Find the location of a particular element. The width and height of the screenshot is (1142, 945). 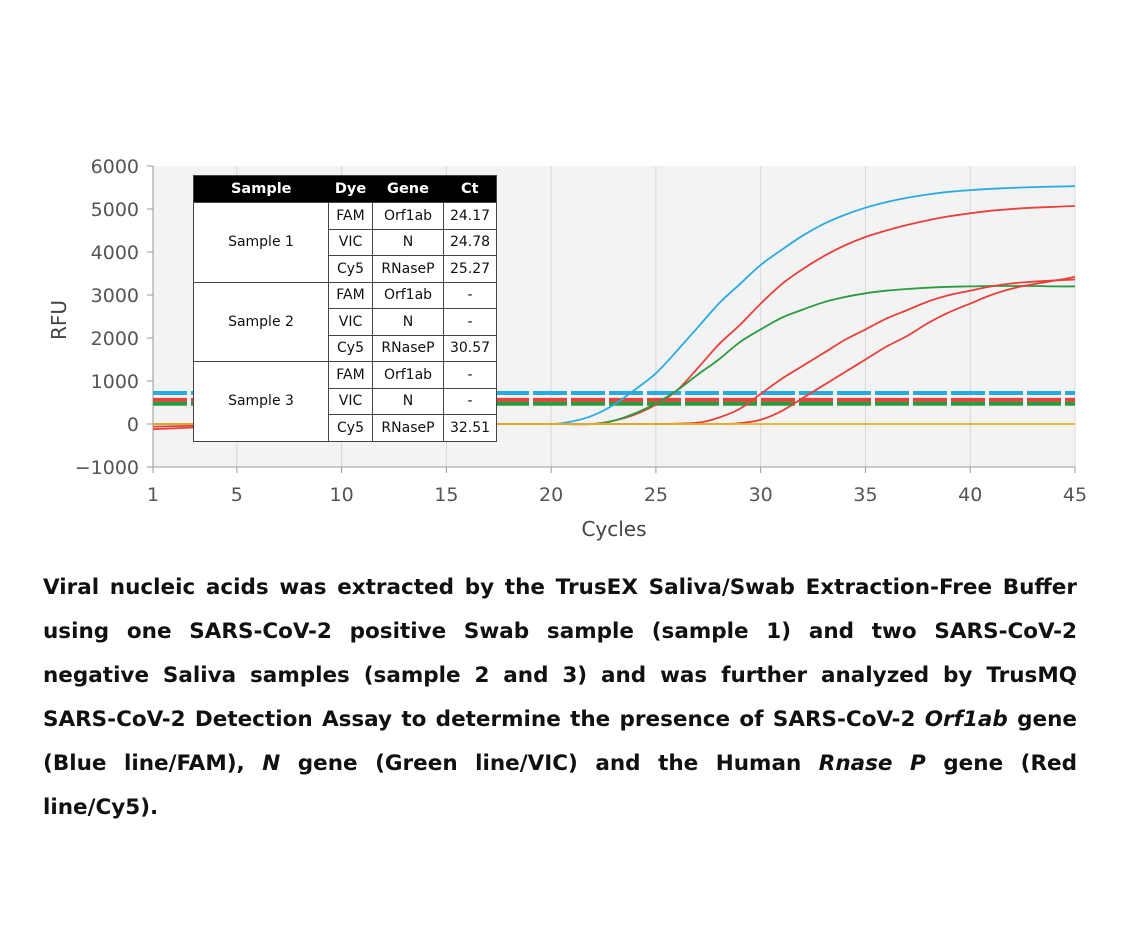

y-tick-label: 3000 is located at coordinates (115, 296).